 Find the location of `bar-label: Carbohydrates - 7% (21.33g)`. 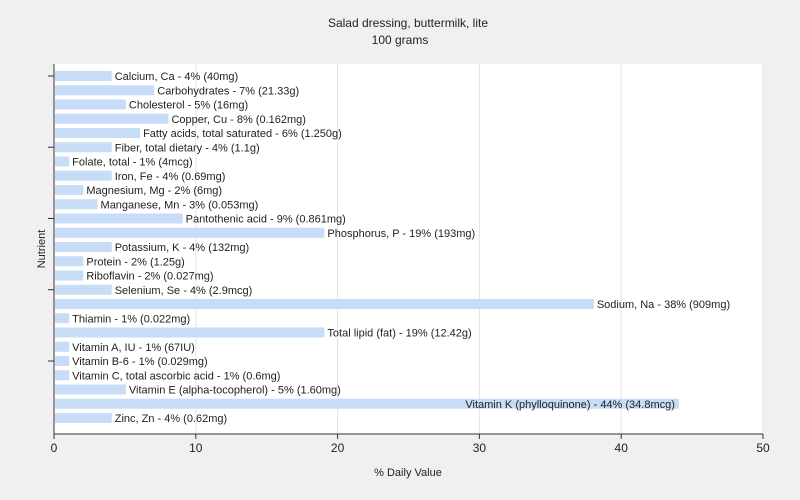

bar-label: Carbohydrates - 7% (21.33g) is located at coordinates (228, 91).